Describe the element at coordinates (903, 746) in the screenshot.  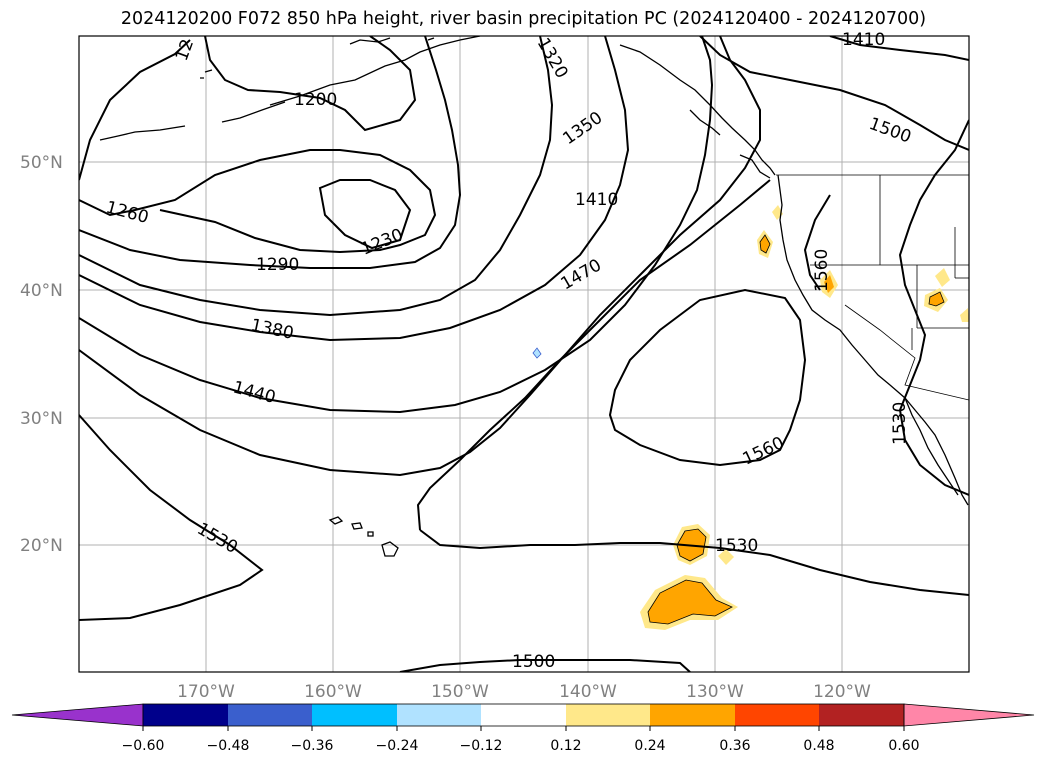
I see `colorbar-tick-label: 0.60` at that location.